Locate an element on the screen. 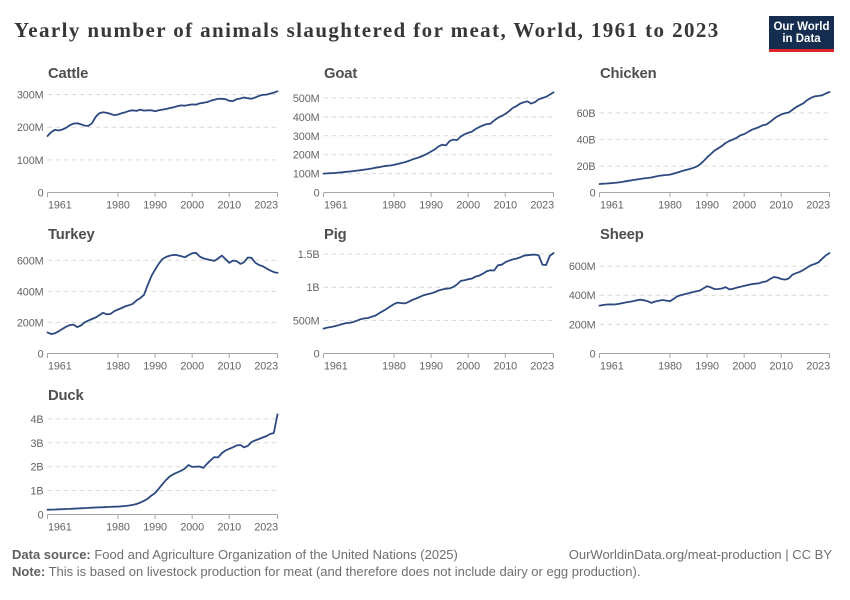  svg-text: 2B is located at coordinates (36, 468).